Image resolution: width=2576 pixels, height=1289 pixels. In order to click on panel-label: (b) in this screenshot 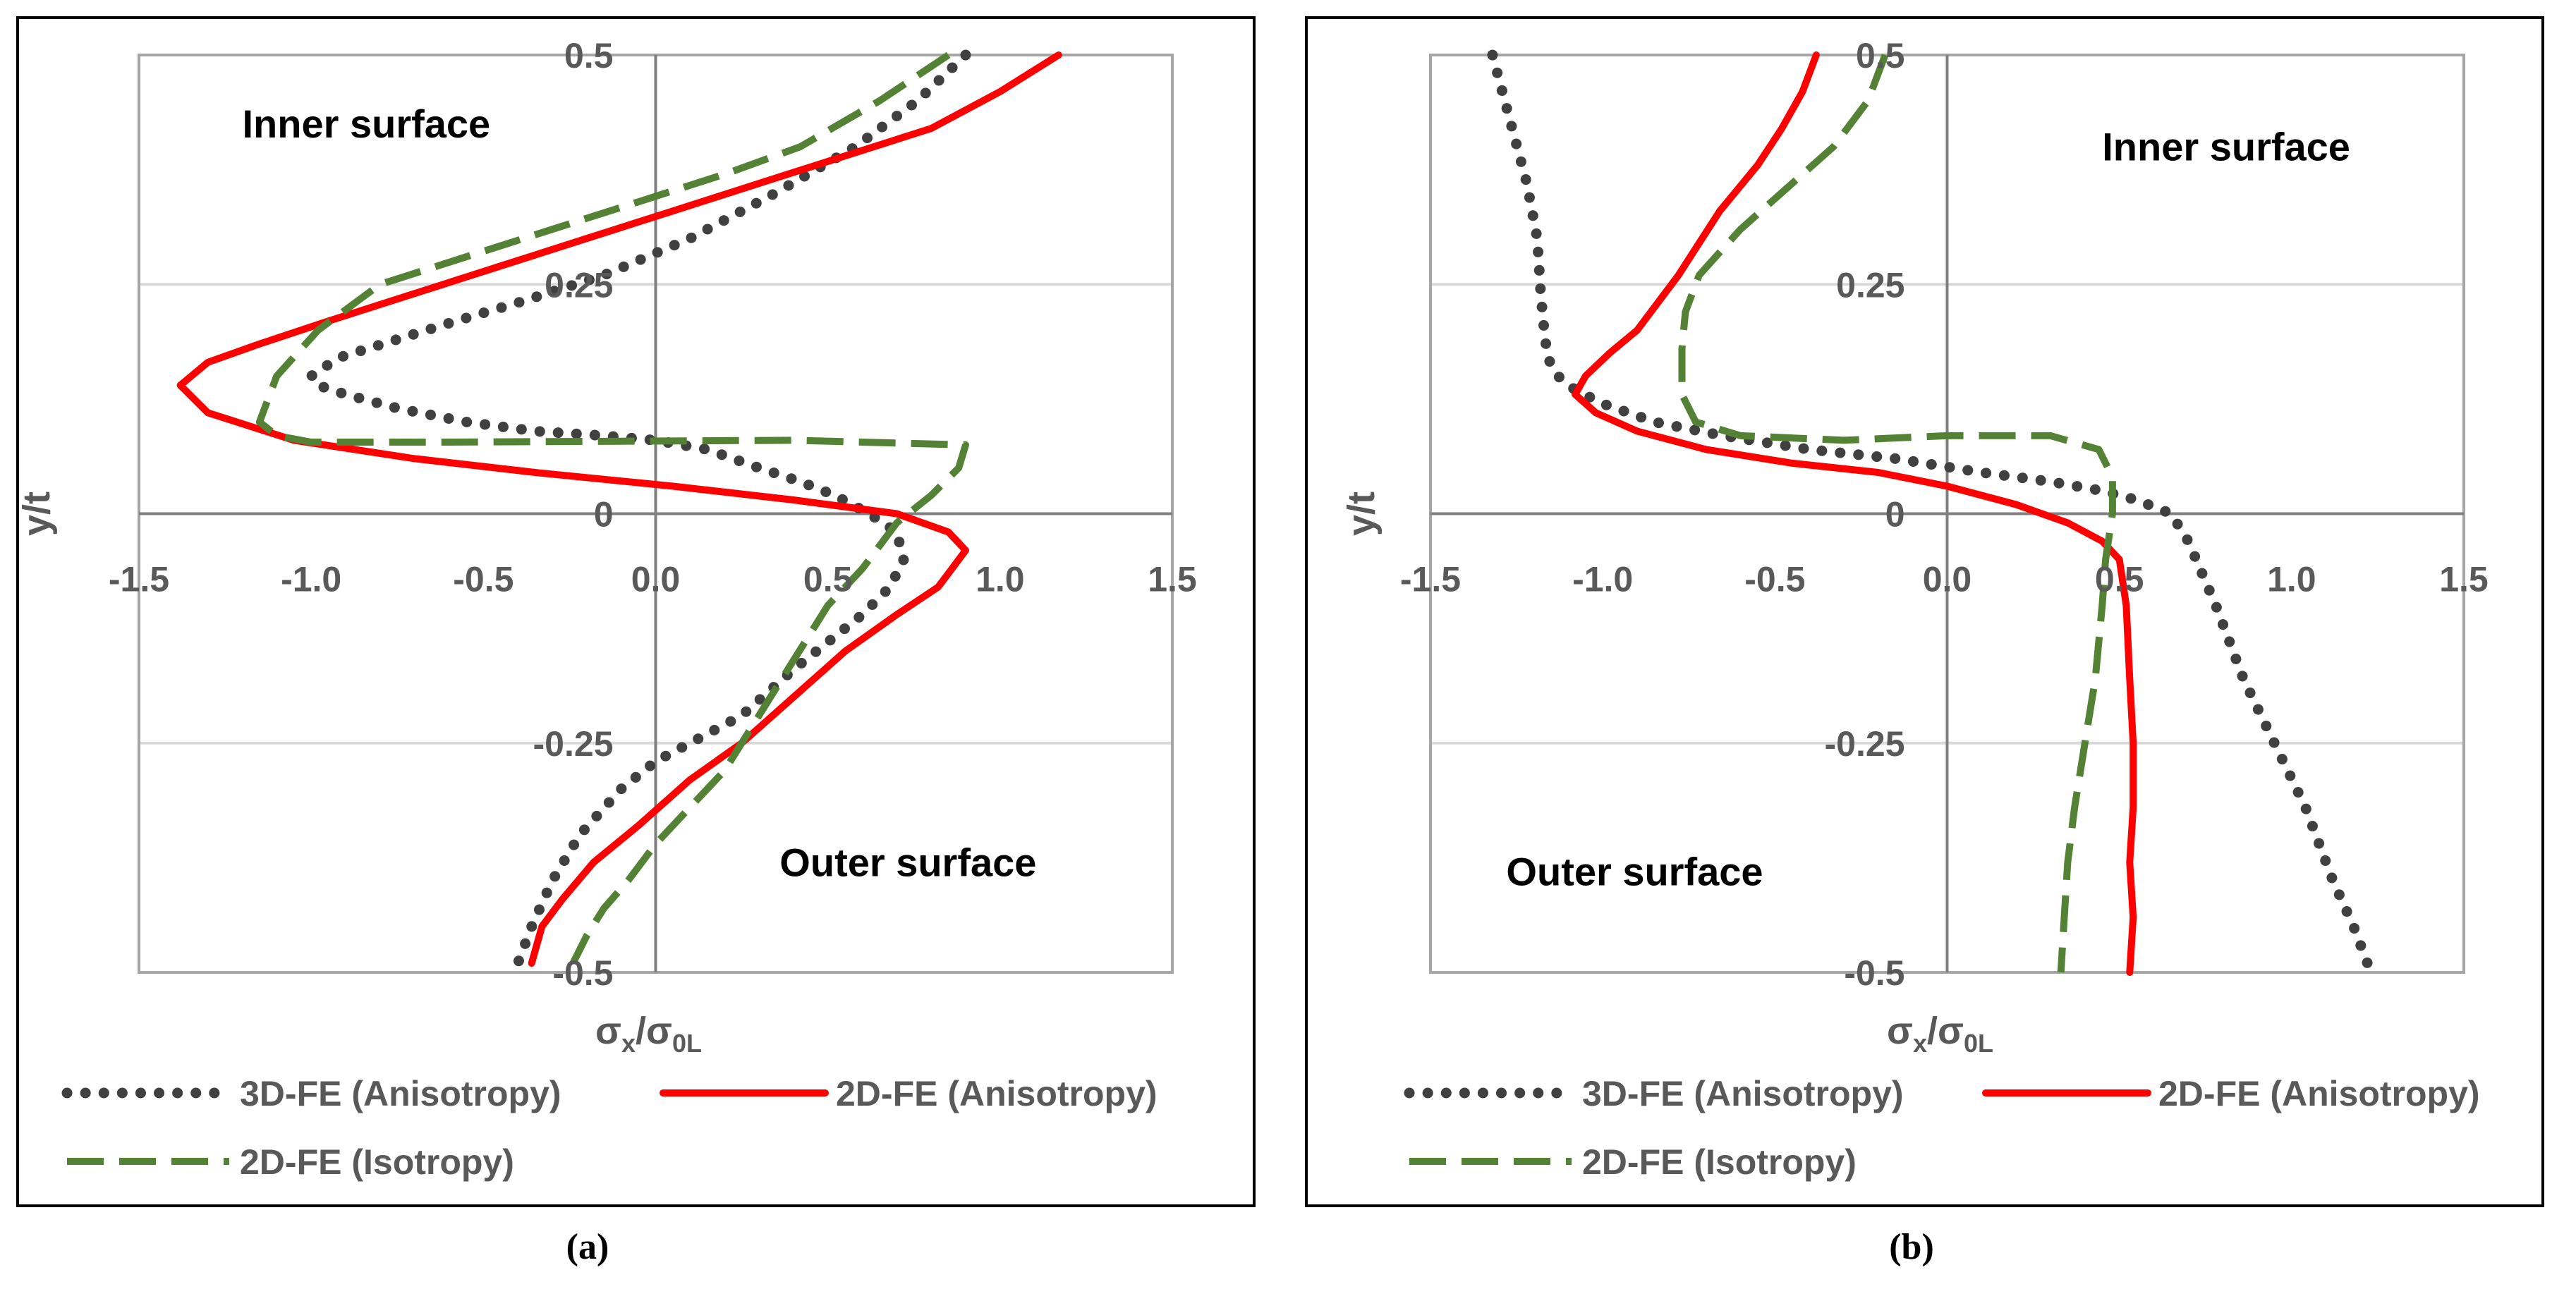, I will do `click(1911, 1247)`.